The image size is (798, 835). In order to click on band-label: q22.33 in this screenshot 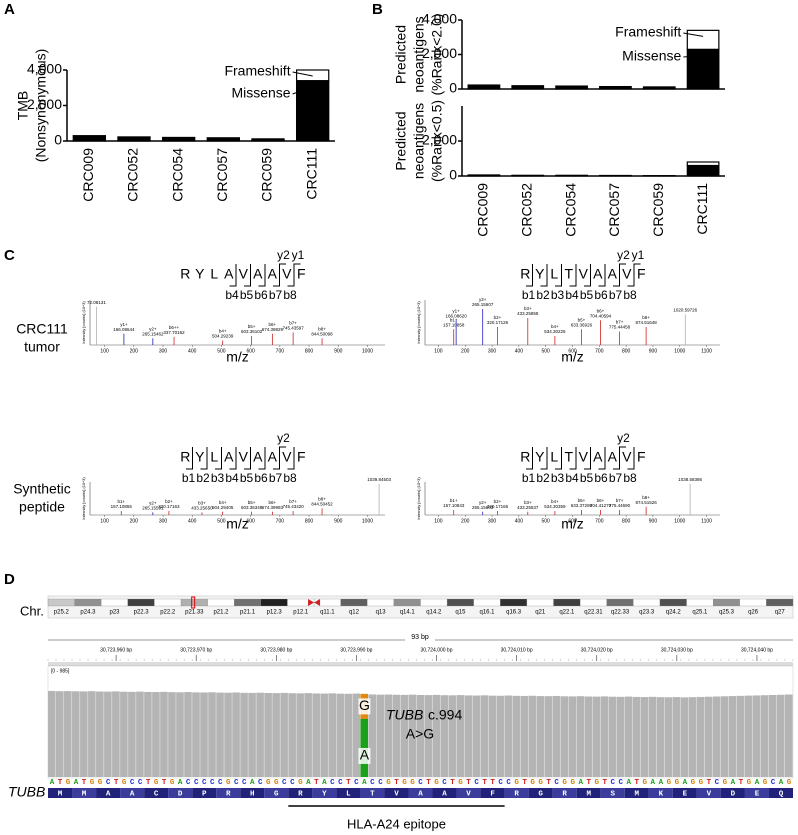, I will do `click(620, 613)`.